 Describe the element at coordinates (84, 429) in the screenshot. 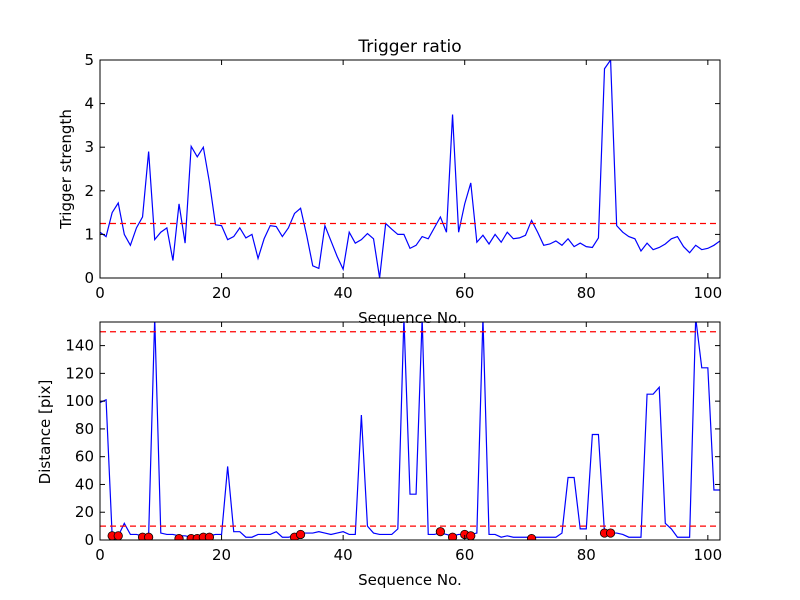

I see `bottom-y-tick-label: 80` at that location.